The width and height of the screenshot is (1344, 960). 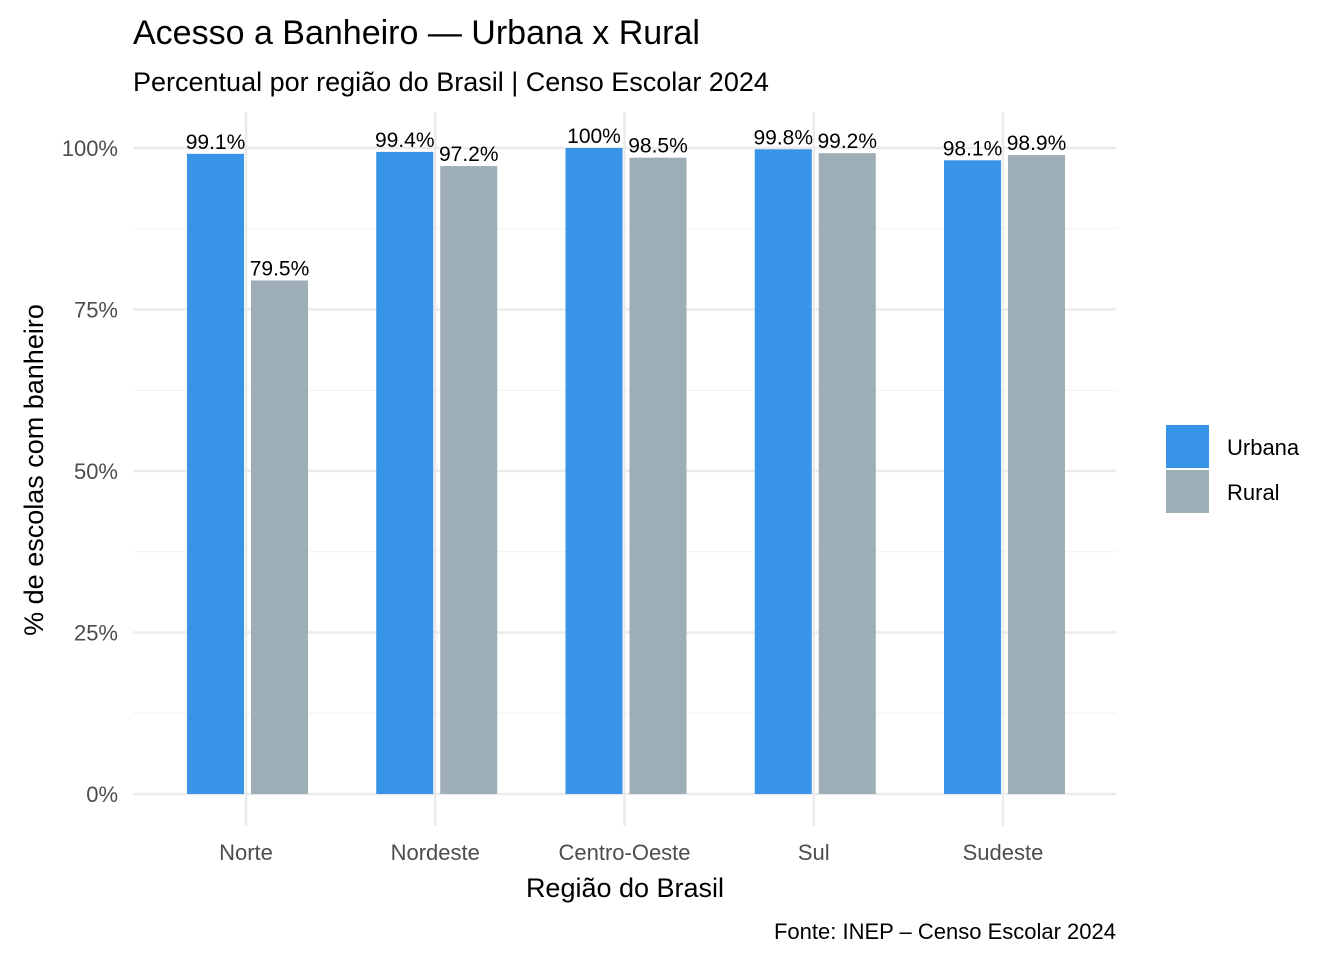 I want to click on data-label: 97.2%, so click(x=469, y=154).